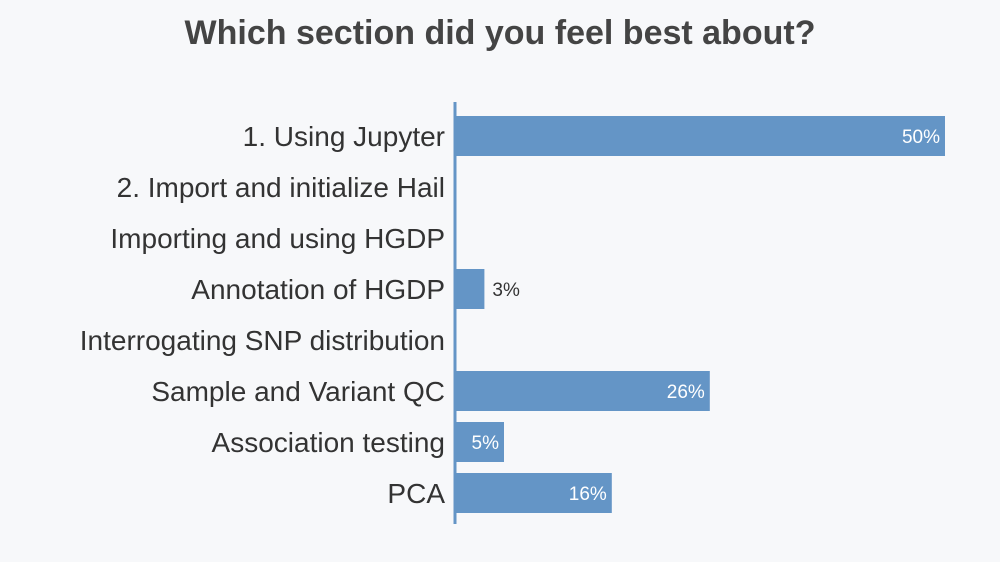 The height and width of the screenshot is (562, 1000). I want to click on category-label: Annotation of HGDP, so click(318, 289).